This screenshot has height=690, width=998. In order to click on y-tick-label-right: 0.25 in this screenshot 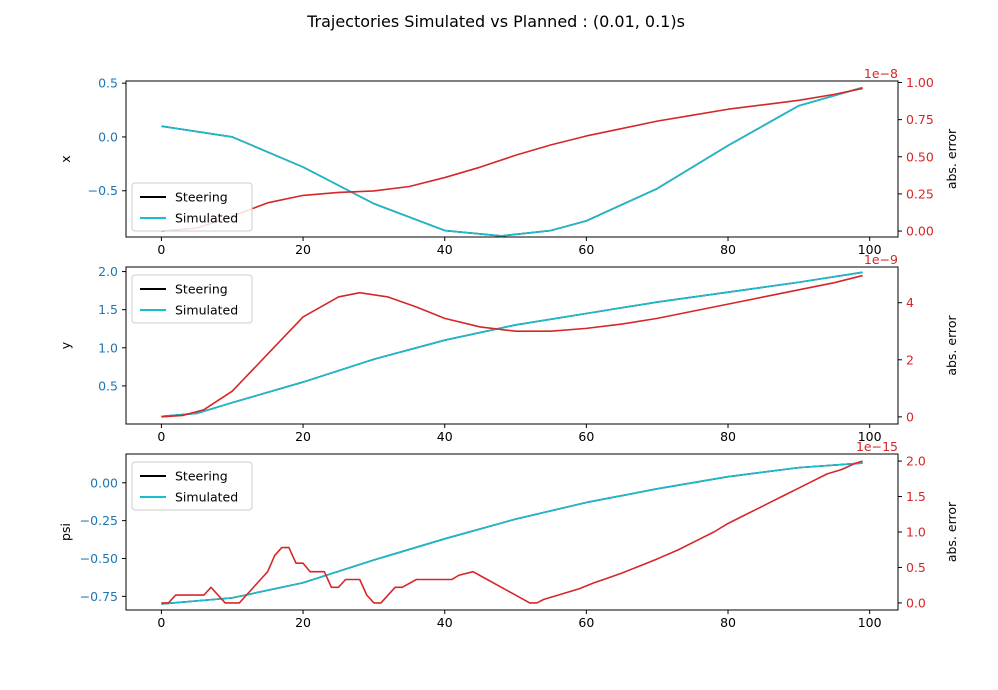, I will do `click(920, 193)`.